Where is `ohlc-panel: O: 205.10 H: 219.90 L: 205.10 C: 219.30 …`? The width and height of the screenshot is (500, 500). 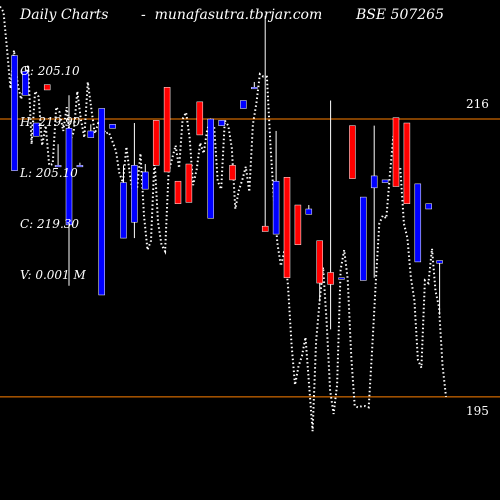
ohlc-panel: O: 205.10 H: 219.90 L: 205.10 C: 219.30 … is located at coordinates (53, 173).